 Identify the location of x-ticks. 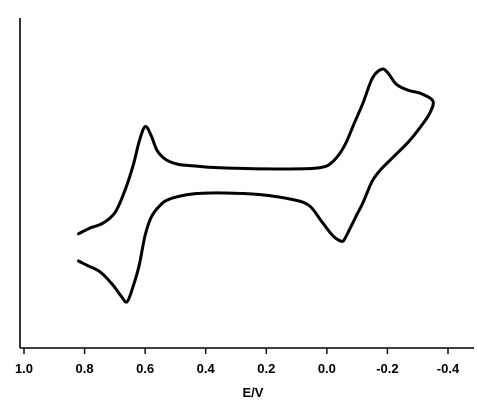
(236, 351).